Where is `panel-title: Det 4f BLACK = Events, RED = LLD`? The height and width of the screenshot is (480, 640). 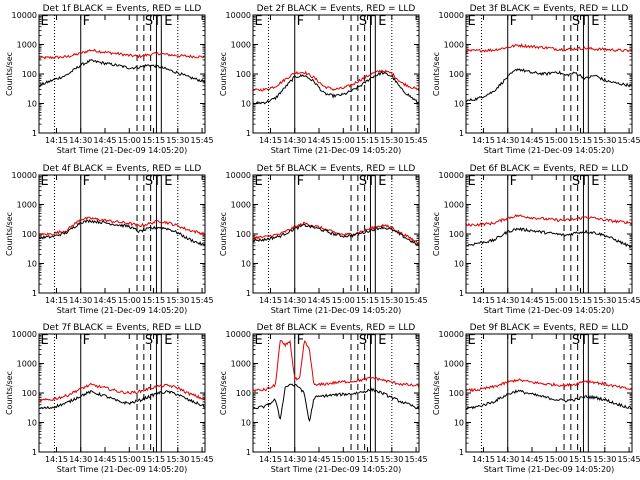 panel-title: Det 4f BLACK = Events, RED = LLD is located at coordinates (122, 169).